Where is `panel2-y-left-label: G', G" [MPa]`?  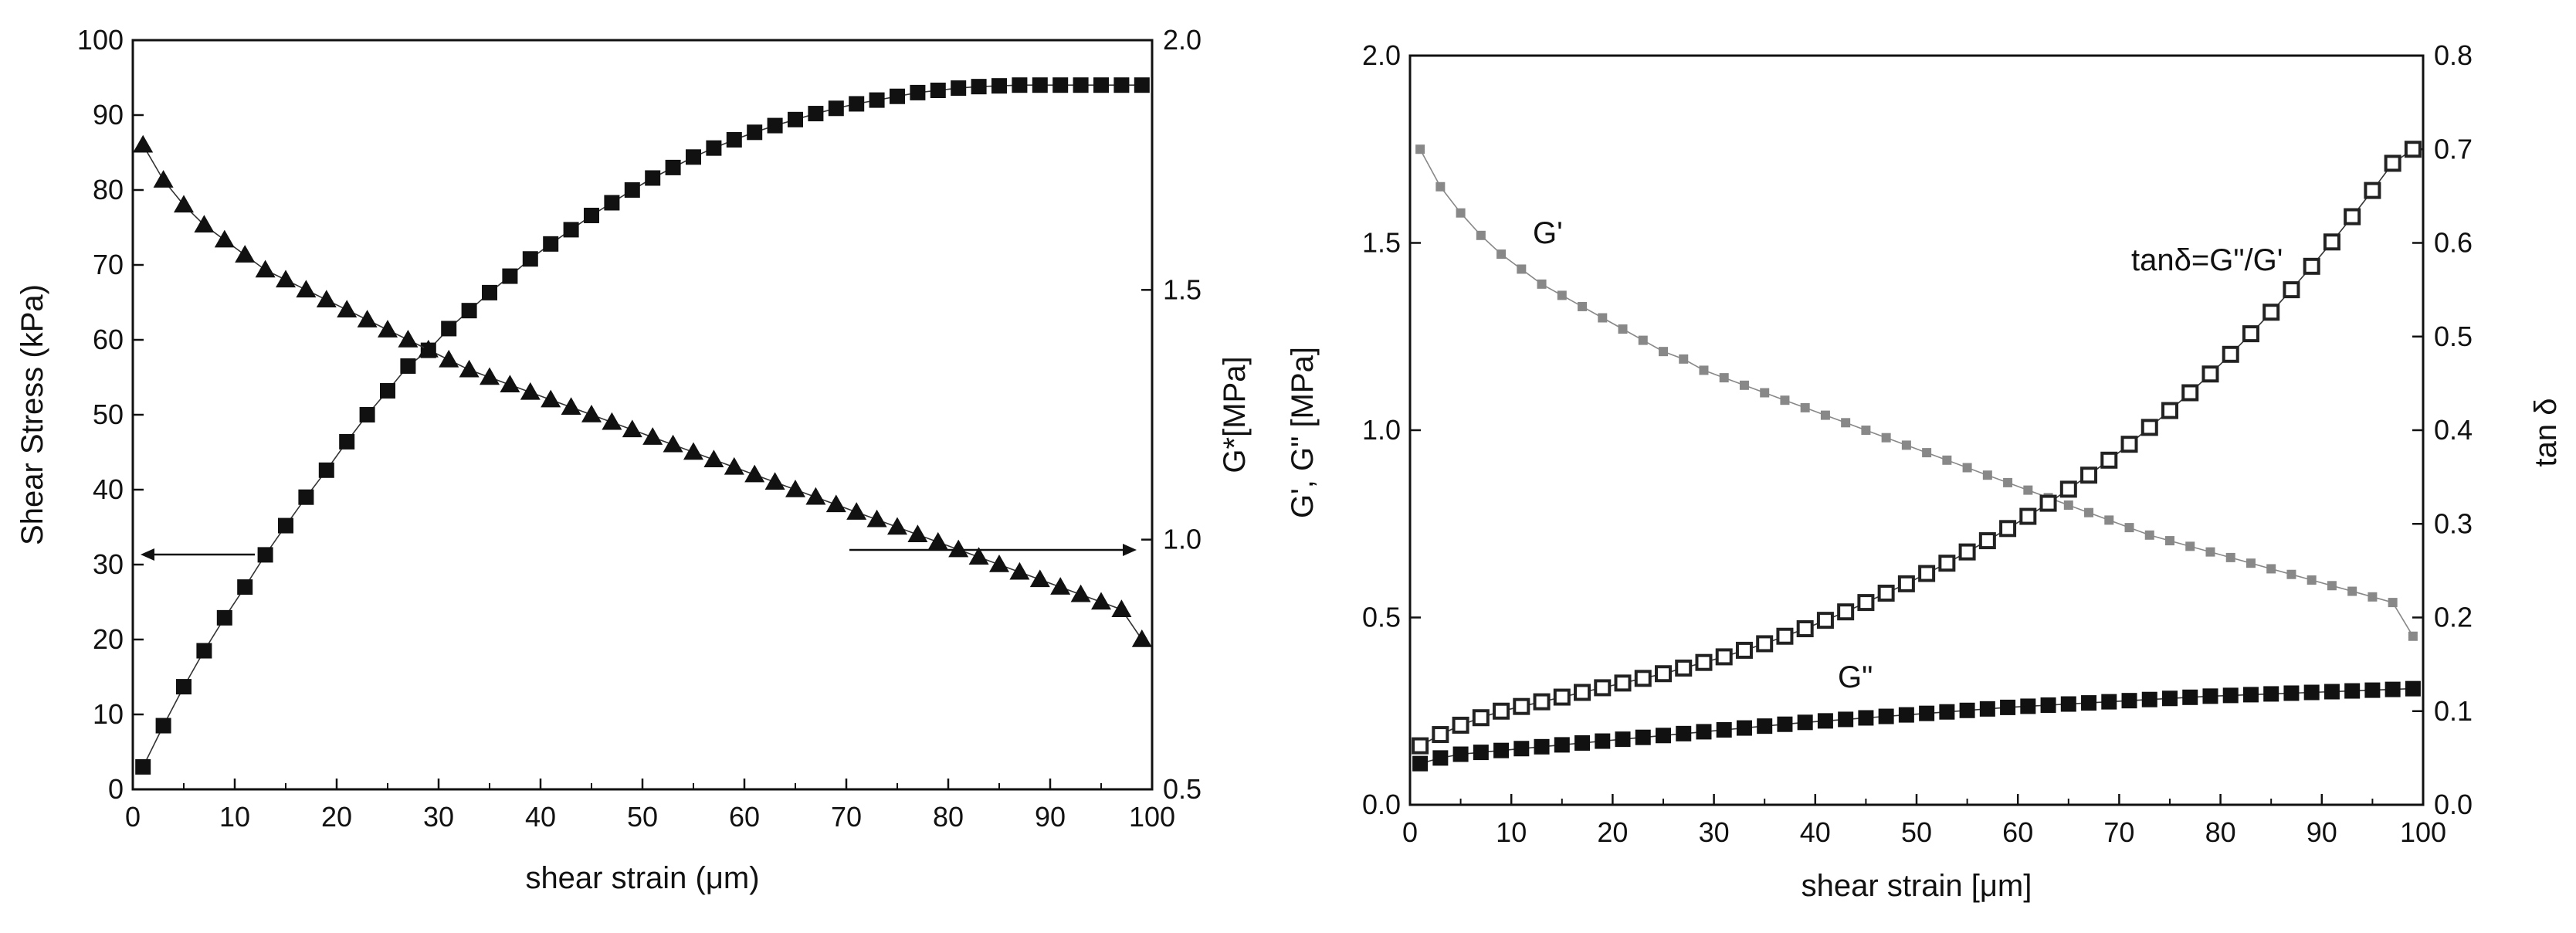 panel2-y-left-label: G', G" [MPa] is located at coordinates (1303, 433).